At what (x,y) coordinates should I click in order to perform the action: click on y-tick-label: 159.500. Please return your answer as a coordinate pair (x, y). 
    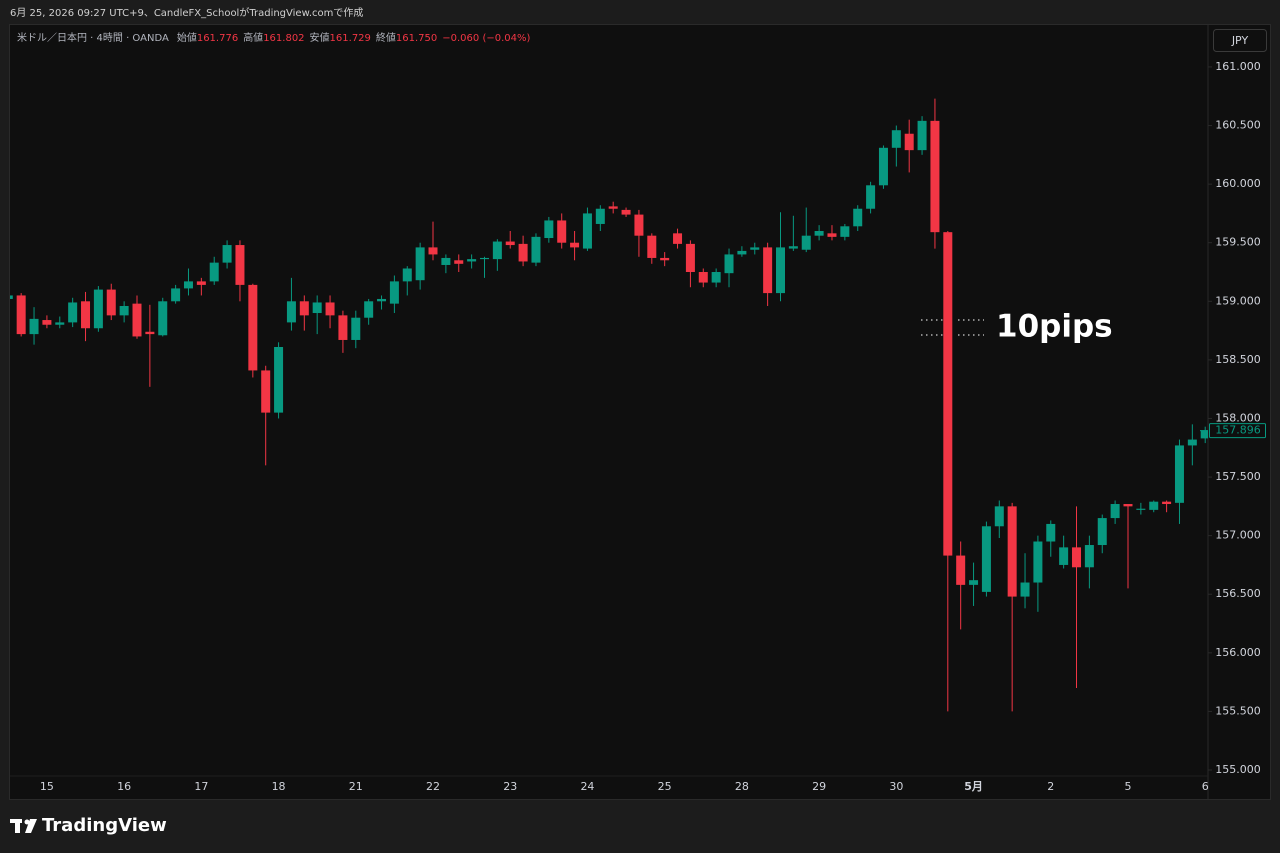
    Looking at the image, I should click on (1238, 242).